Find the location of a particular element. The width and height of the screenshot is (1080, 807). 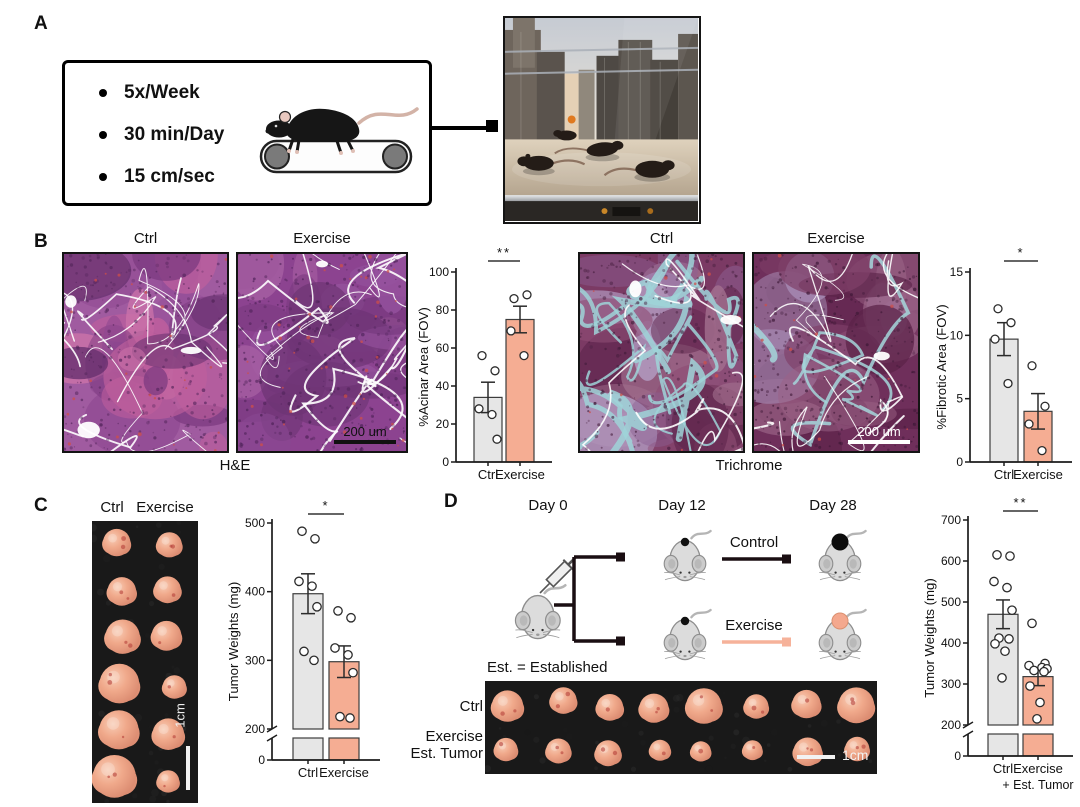

connector-square is located at coordinates (492, 126).